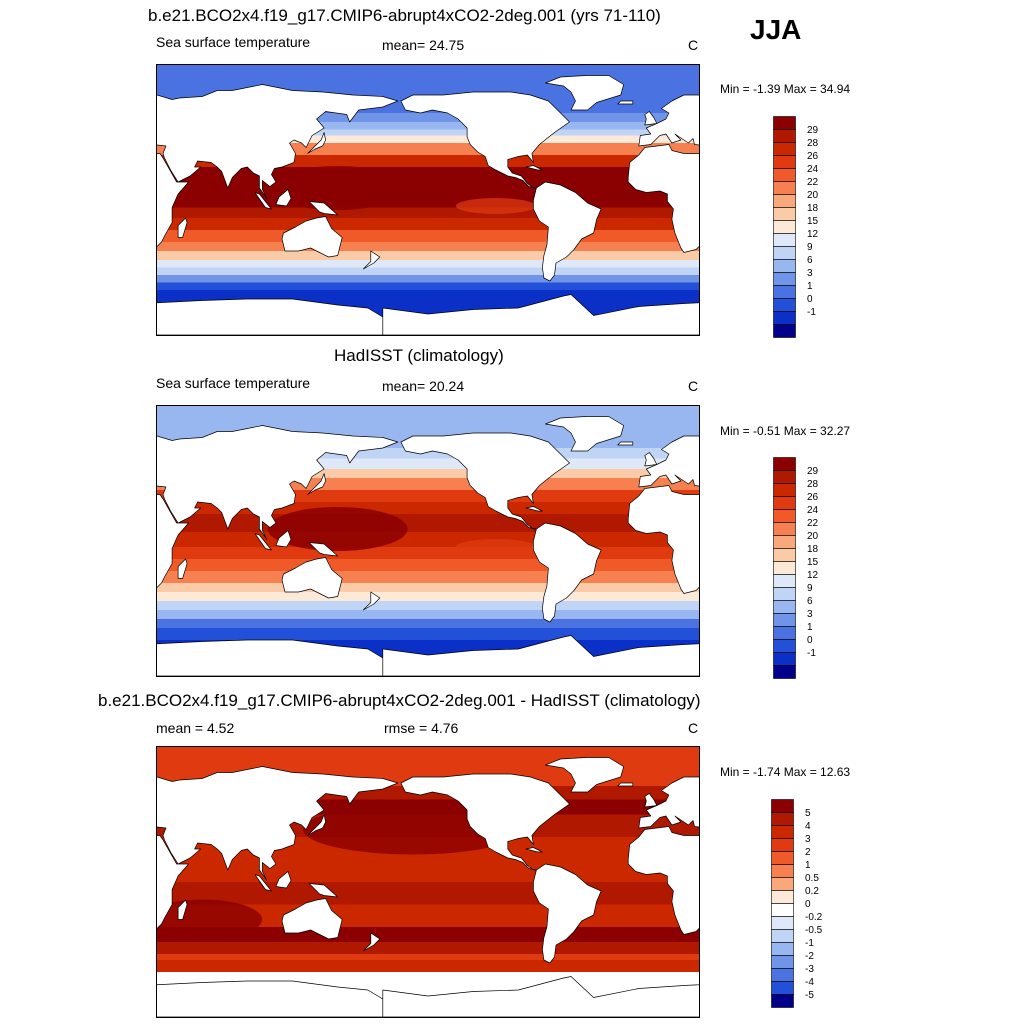 Image resolution: width=1024 pixels, height=1024 pixels. What do you see at coordinates (785, 772) in the screenshot?
I see `panel3-minmax: Min = -1.74 Max = 12.63` at bounding box center [785, 772].